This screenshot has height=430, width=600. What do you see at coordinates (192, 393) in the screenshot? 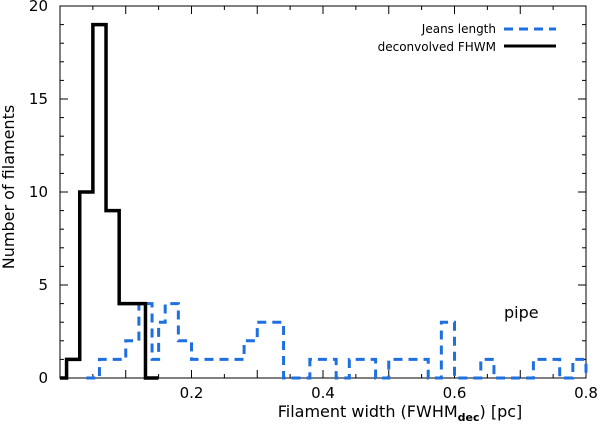
I see `x-tick-label: 0.2` at bounding box center [192, 393].